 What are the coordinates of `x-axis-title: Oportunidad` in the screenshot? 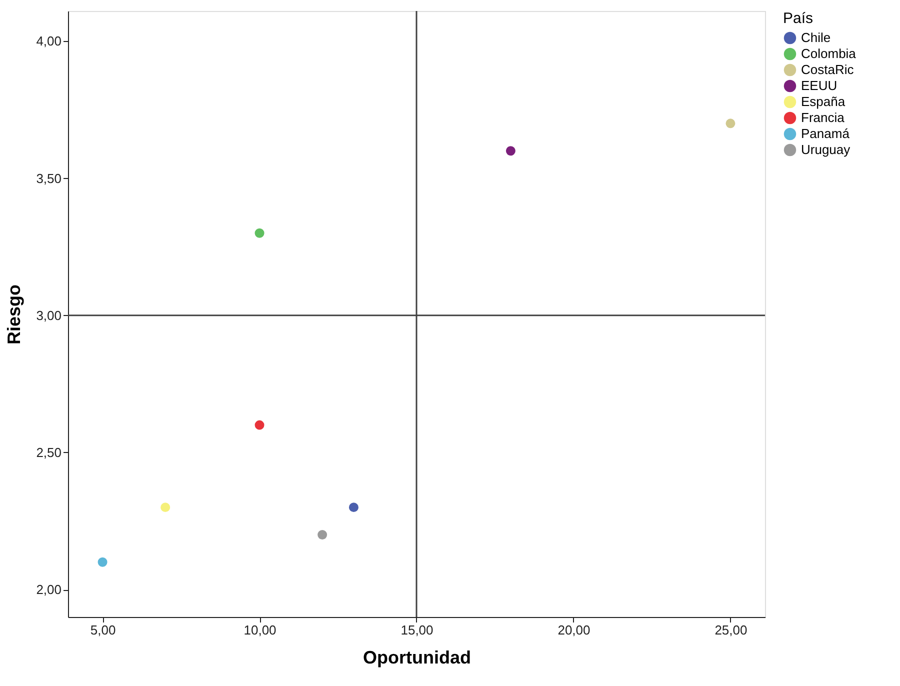 It's located at (417, 658).